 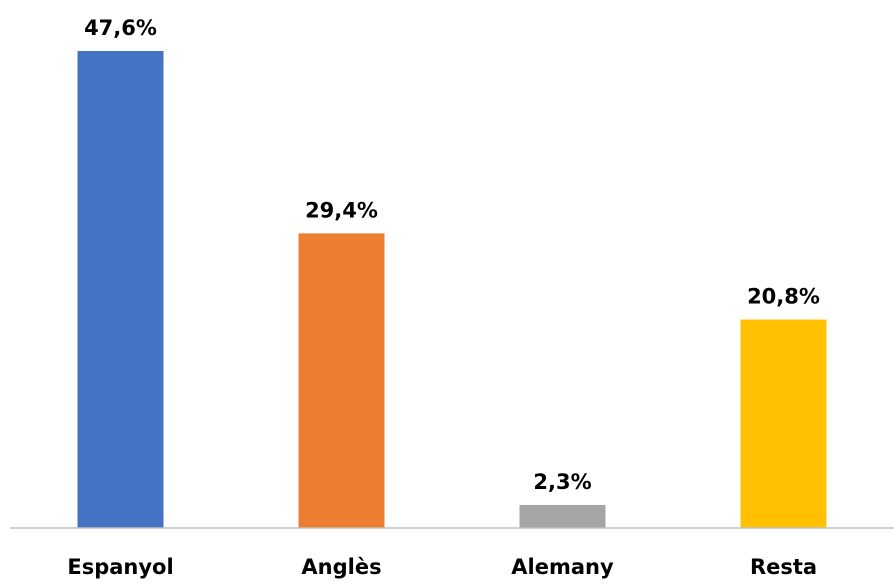 What do you see at coordinates (442, 567) in the screenshot?
I see `category-labels-group: Espanyol Anglès Alemany Resta` at bounding box center [442, 567].